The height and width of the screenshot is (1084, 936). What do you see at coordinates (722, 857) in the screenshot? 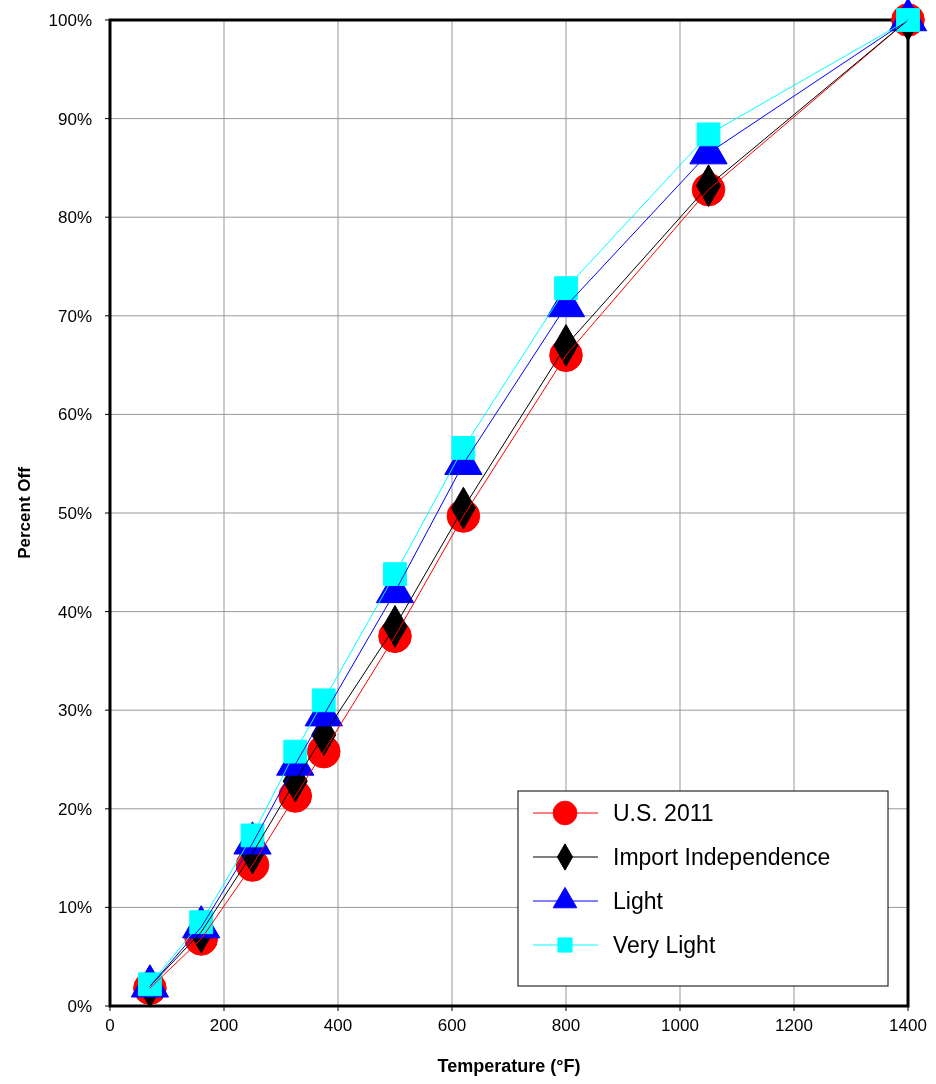
I see `legend-label: Import Independence` at bounding box center [722, 857].